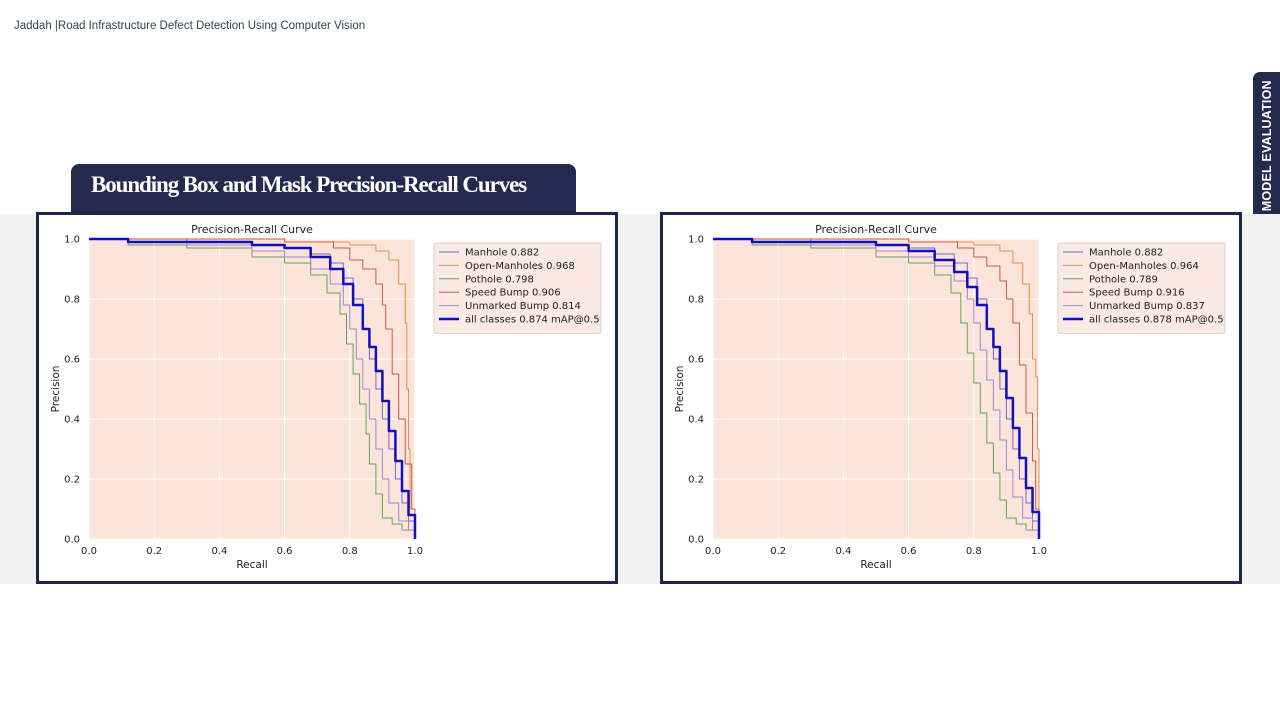 The height and width of the screenshot is (720, 1280). Describe the element at coordinates (532, 320) in the screenshot. I see `legend-entry-5: all classes 0.874 mAP@0.5` at that location.